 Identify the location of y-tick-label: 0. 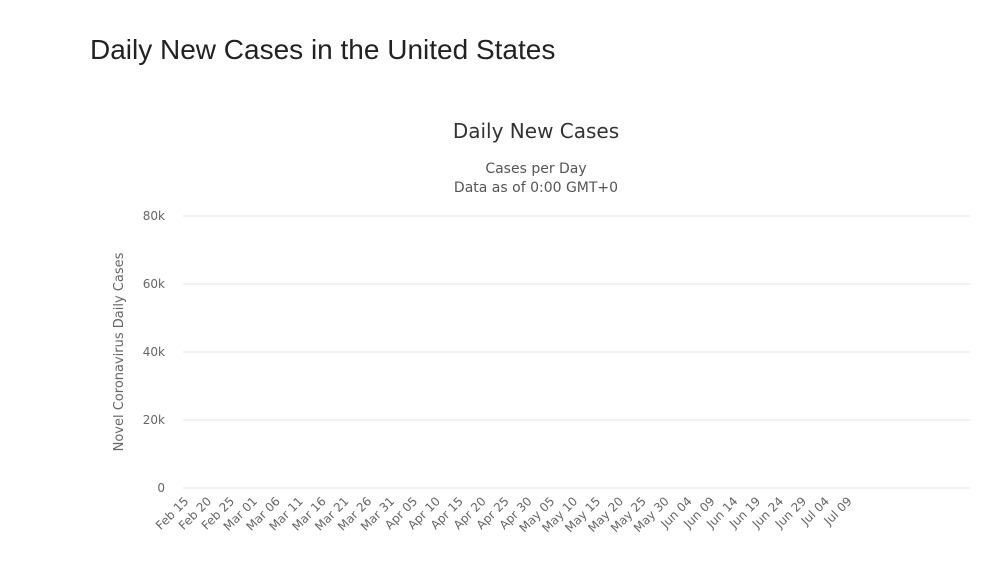
(161, 488).